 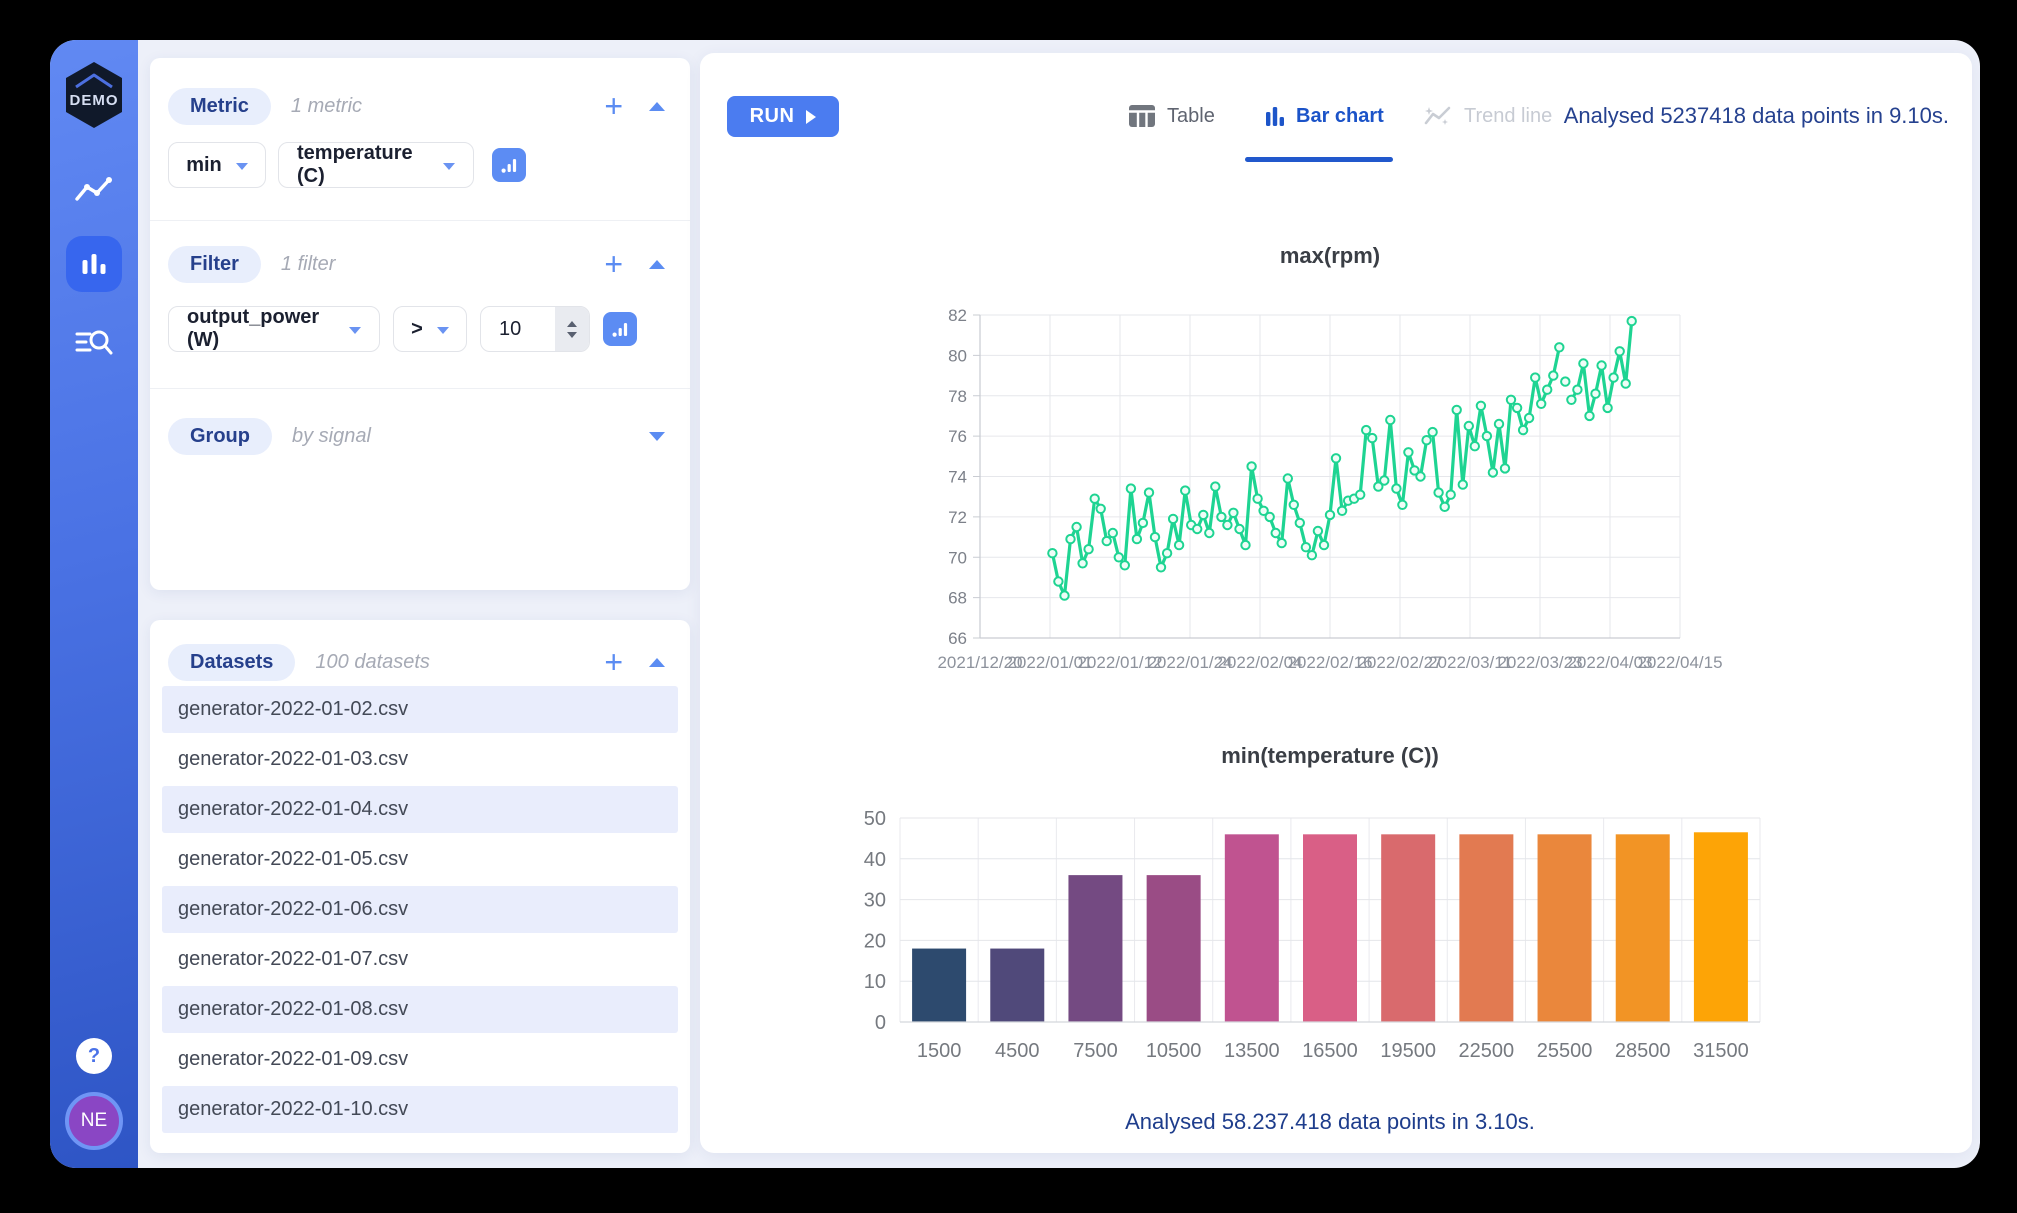 What do you see at coordinates (957, 396) in the screenshot?
I see `svg-text: 78` at bounding box center [957, 396].